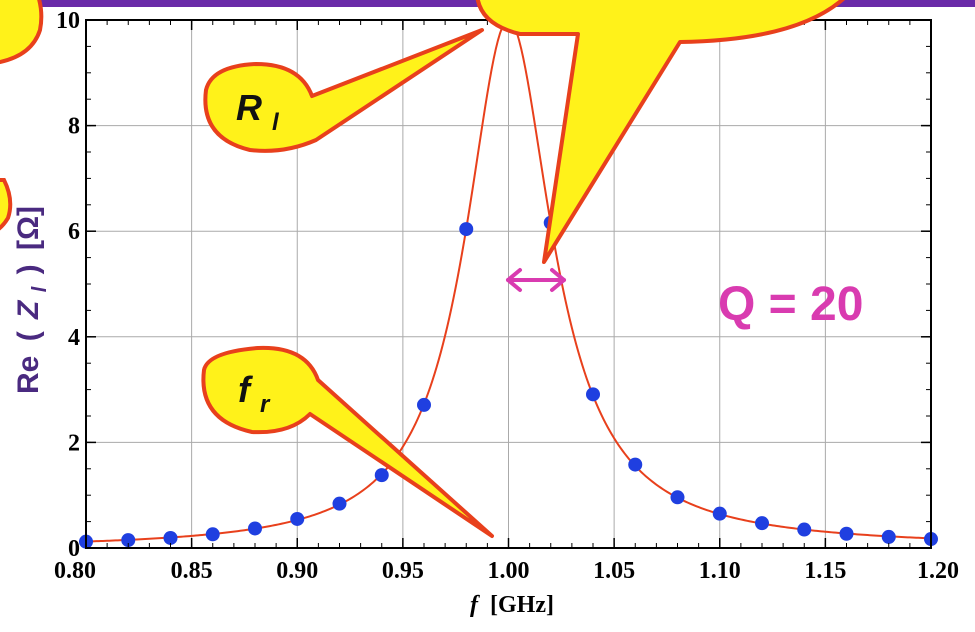  Describe the element at coordinates (790, 304) in the screenshot. I see `q-label: Q = 20` at that location.